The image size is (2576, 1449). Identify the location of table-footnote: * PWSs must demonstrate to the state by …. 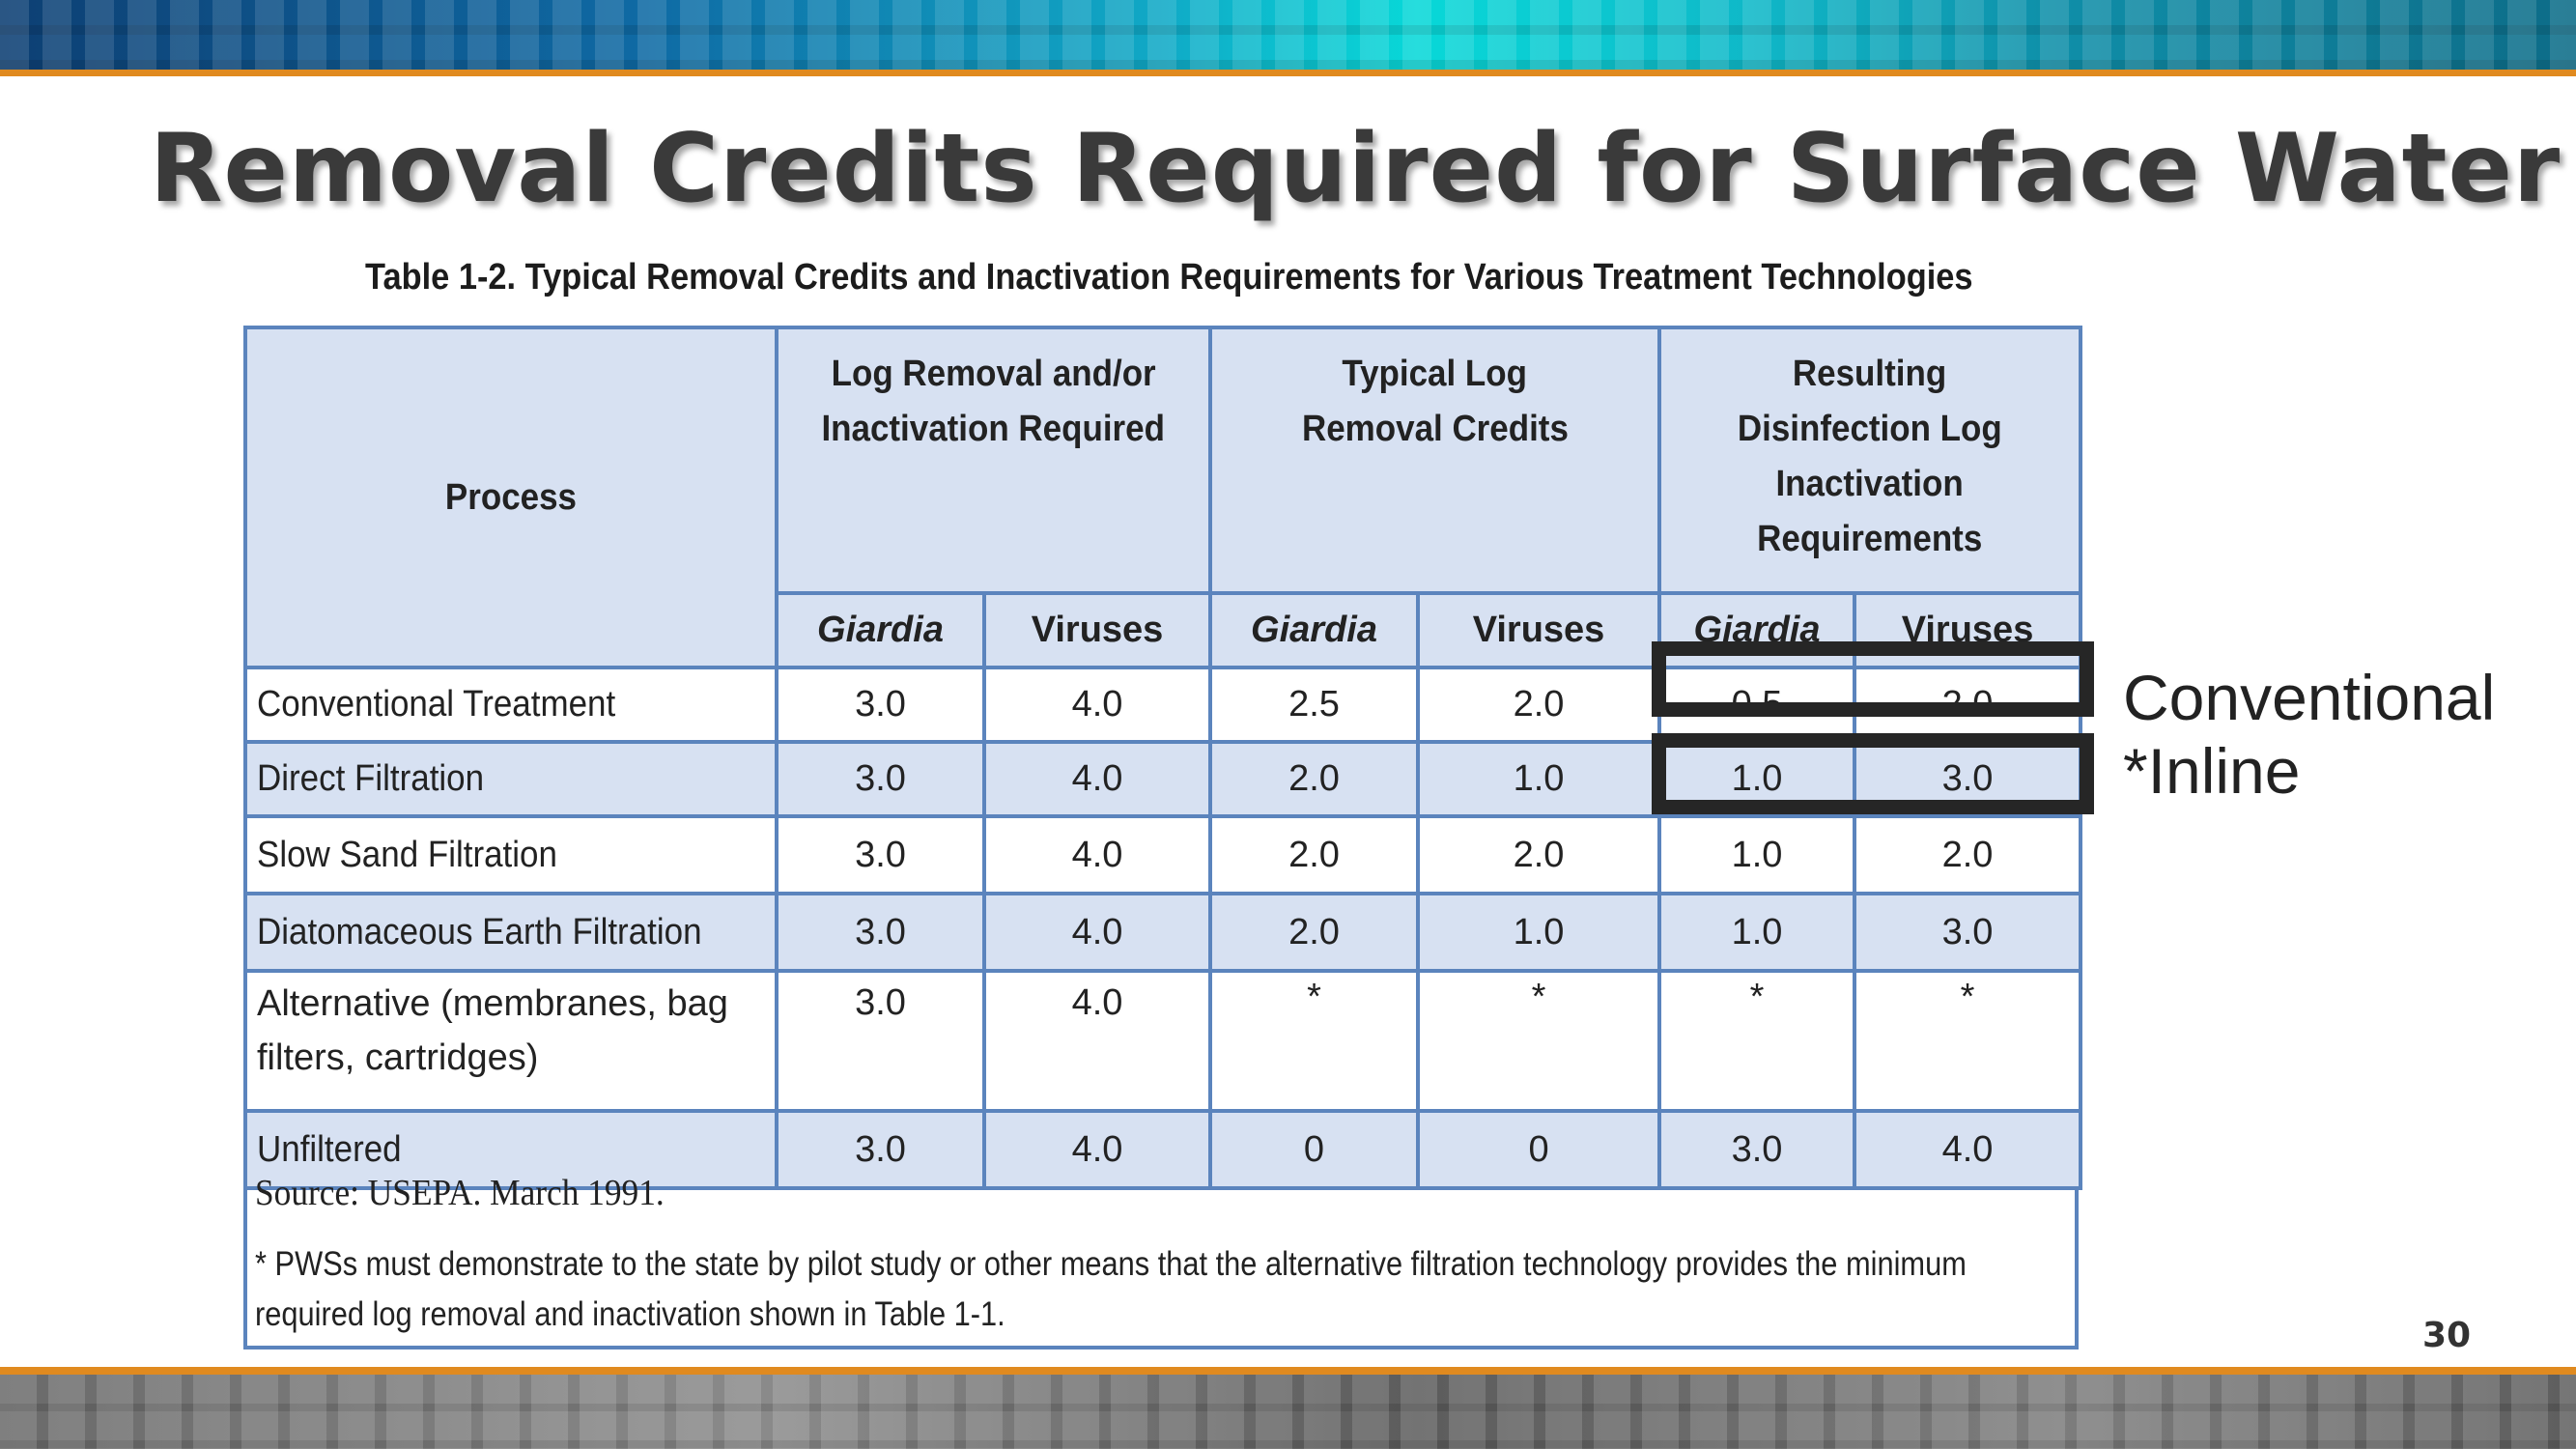
(1111, 1289).